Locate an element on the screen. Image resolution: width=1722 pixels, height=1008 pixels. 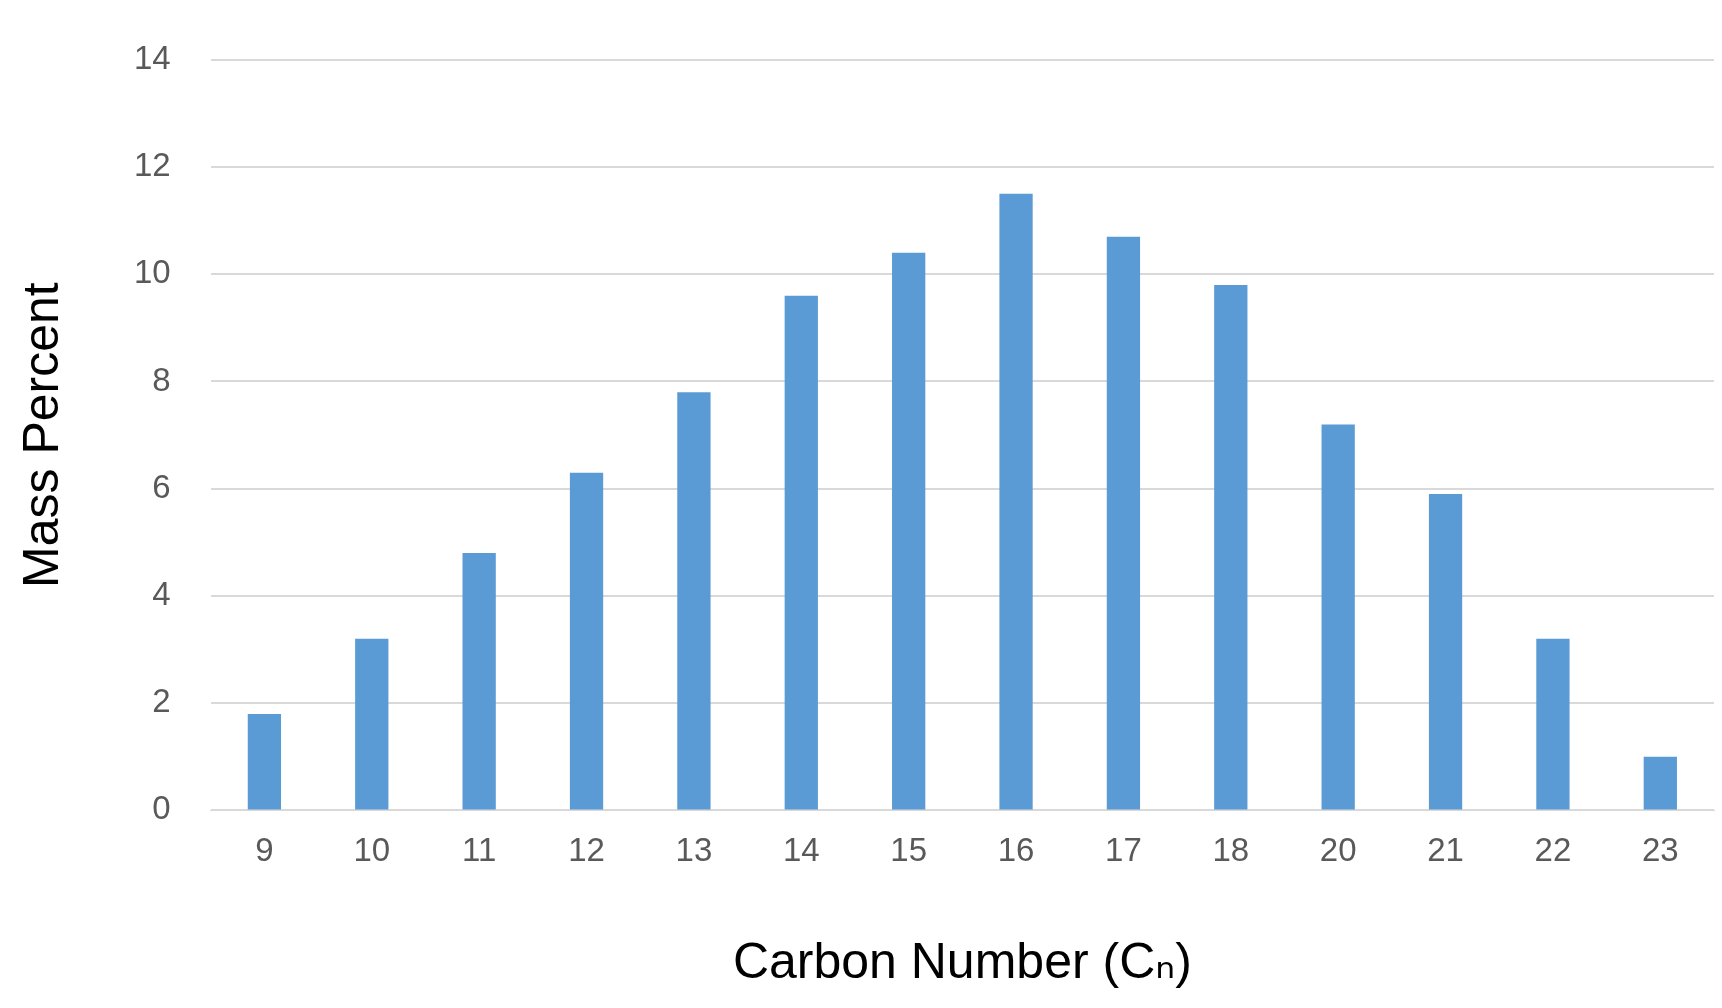
y-tick-label: 2 is located at coordinates (161, 701).